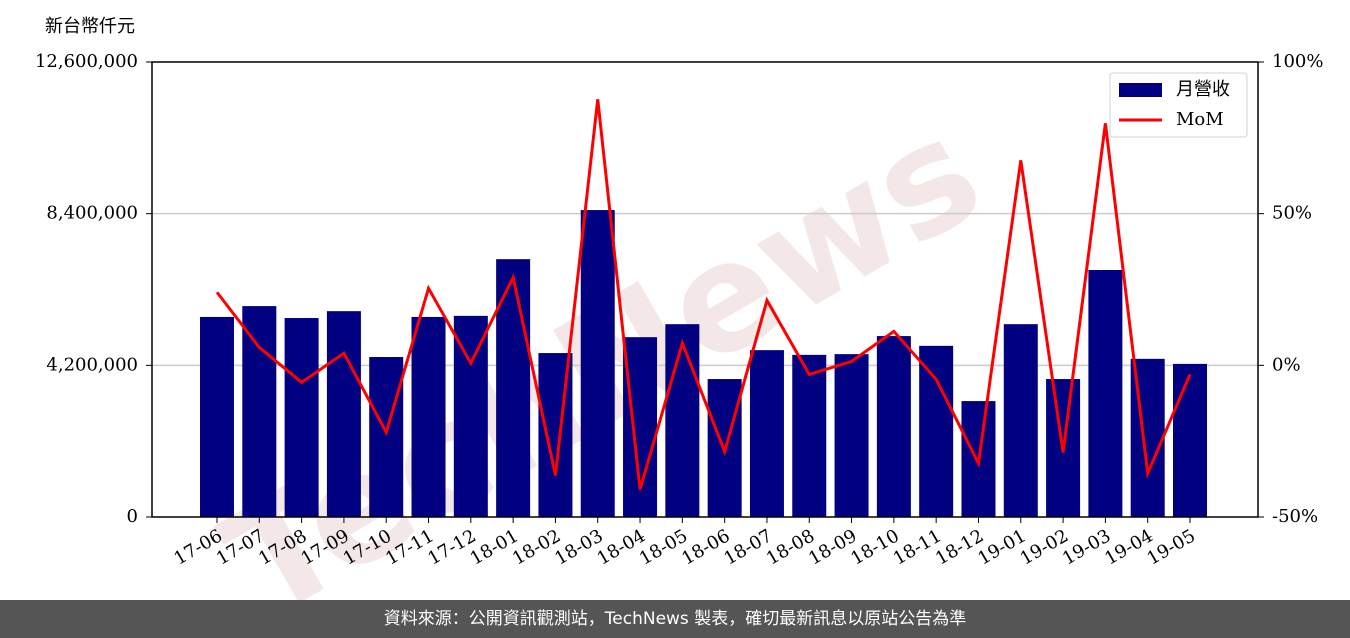 This screenshot has width=1350, height=638. What do you see at coordinates (90, 26) in the screenshot?
I see `y-axis-label: 新台幣仟元` at bounding box center [90, 26].